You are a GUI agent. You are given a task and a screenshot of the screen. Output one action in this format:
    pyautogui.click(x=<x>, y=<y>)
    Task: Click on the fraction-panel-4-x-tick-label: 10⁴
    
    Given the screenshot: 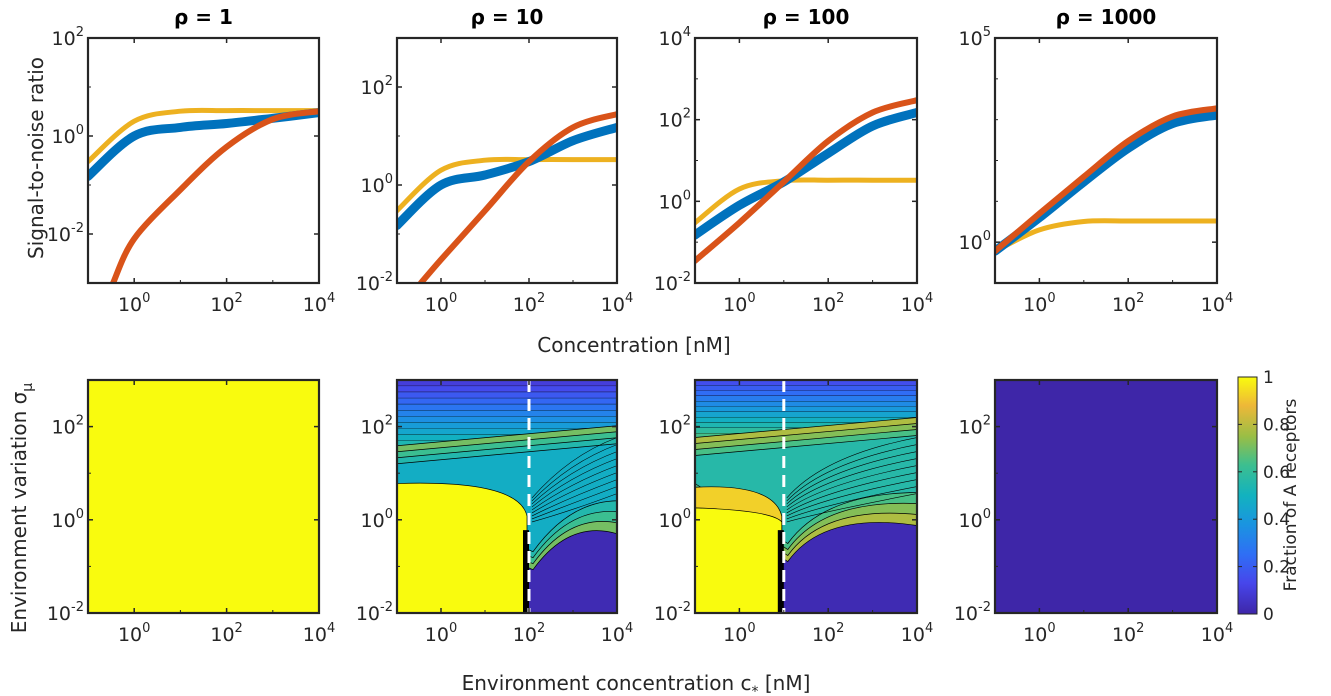 What is the action you would take?
    pyautogui.click(x=1217, y=633)
    